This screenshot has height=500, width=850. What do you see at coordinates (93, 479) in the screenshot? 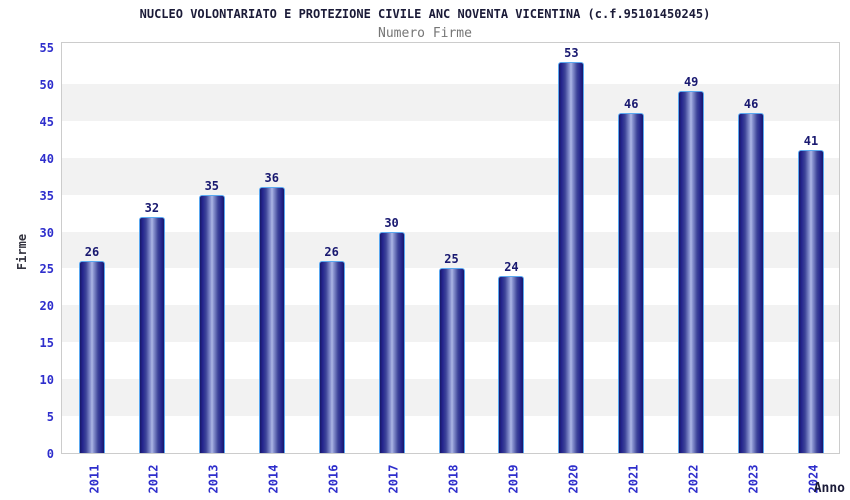
I see `x-axis-tick-label: 2011` at bounding box center [93, 479].